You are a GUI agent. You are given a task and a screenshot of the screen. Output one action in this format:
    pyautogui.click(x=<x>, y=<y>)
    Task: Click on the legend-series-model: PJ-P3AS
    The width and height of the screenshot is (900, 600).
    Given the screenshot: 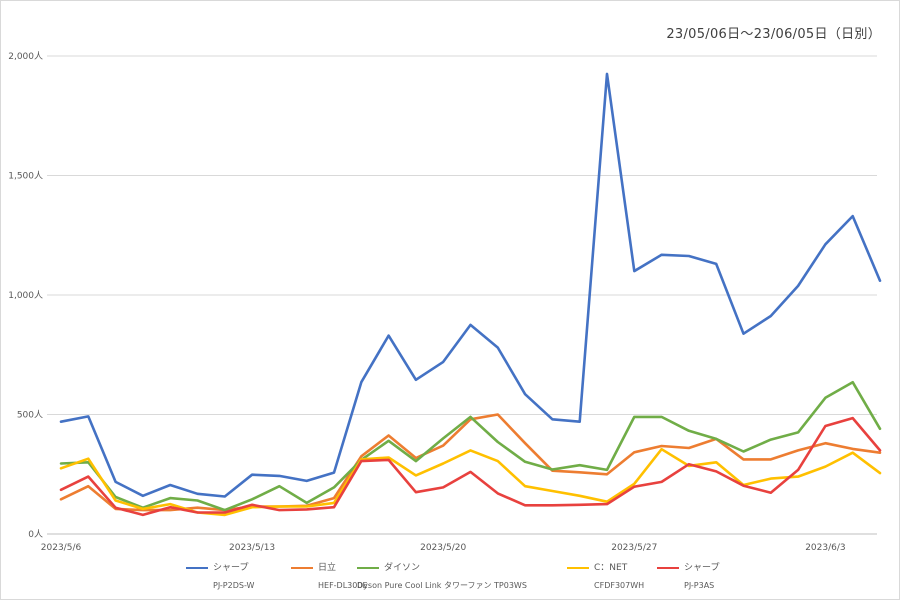 What is the action you would take?
    pyautogui.click(x=699, y=585)
    